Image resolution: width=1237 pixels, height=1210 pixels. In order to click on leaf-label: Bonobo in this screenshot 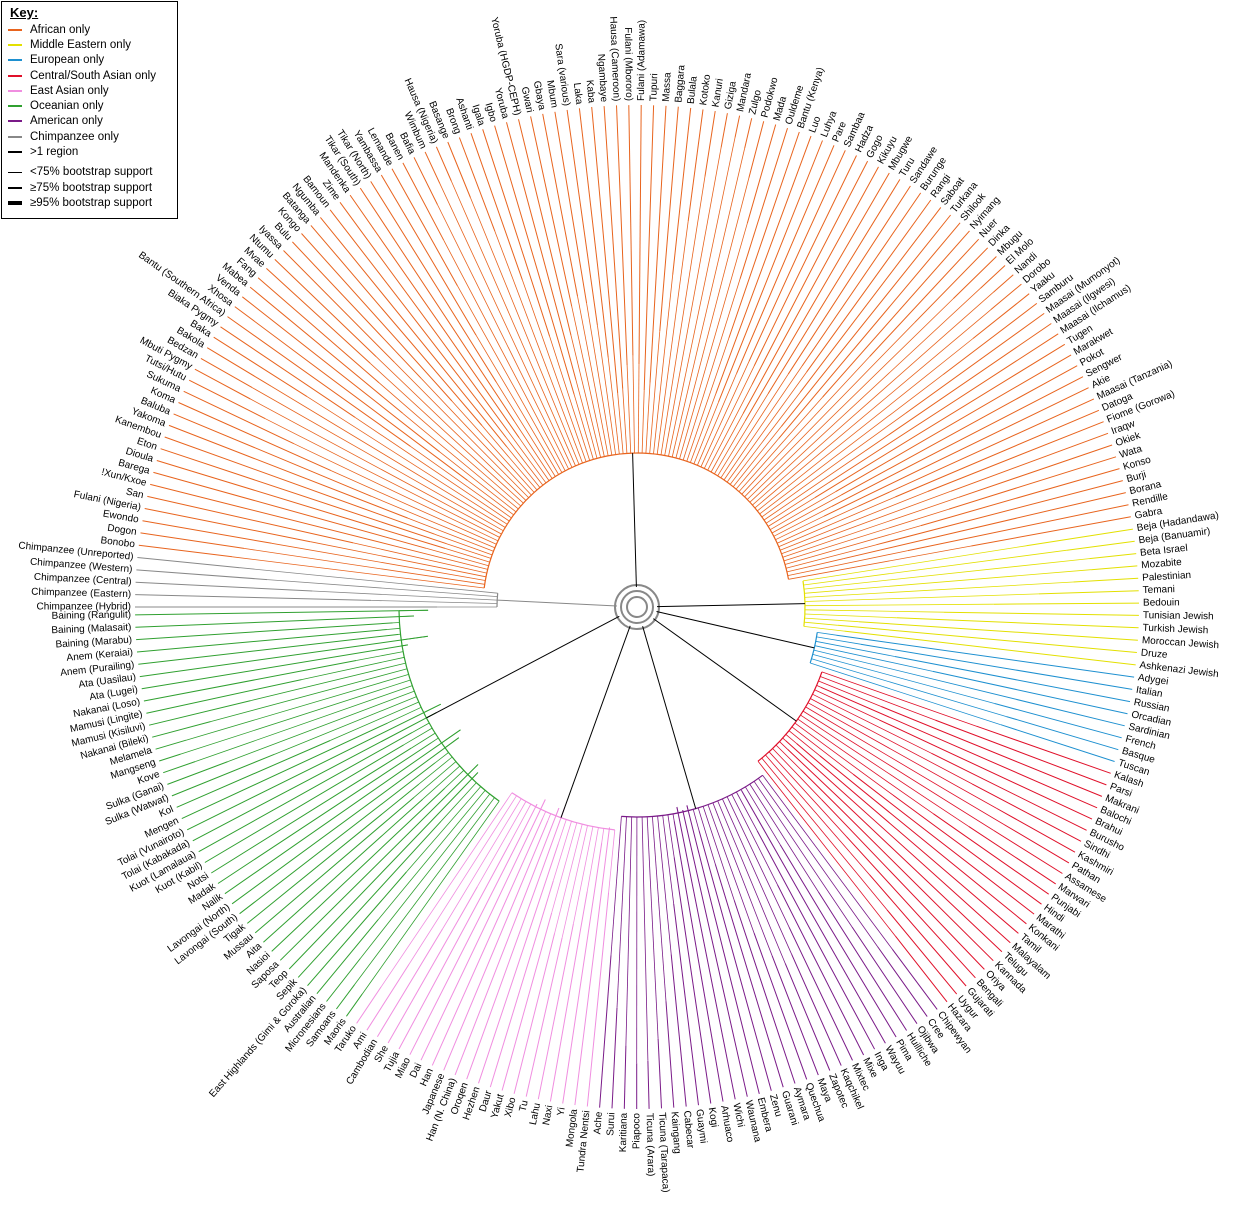, I will do `click(118, 542)`.